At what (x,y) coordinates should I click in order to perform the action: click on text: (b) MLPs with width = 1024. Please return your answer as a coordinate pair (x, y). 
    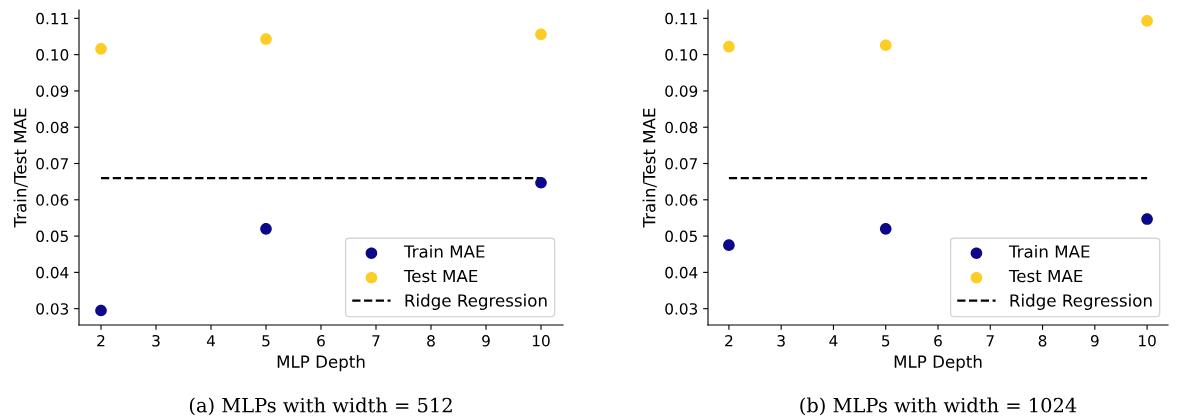
    Looking at the image, I should click on (938, 406).